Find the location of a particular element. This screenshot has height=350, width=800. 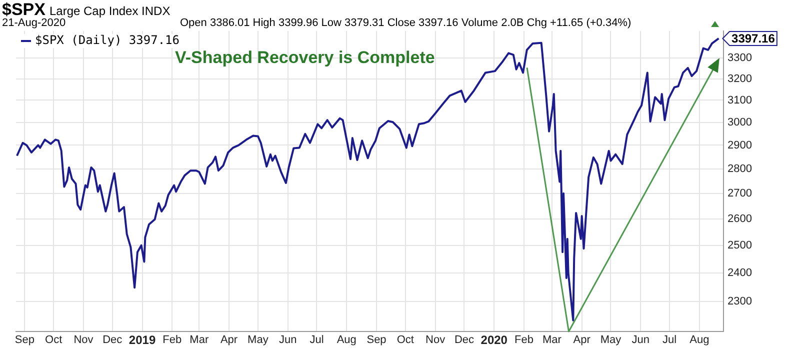

chart-title: $SPX is located at coordinates (24, 9).